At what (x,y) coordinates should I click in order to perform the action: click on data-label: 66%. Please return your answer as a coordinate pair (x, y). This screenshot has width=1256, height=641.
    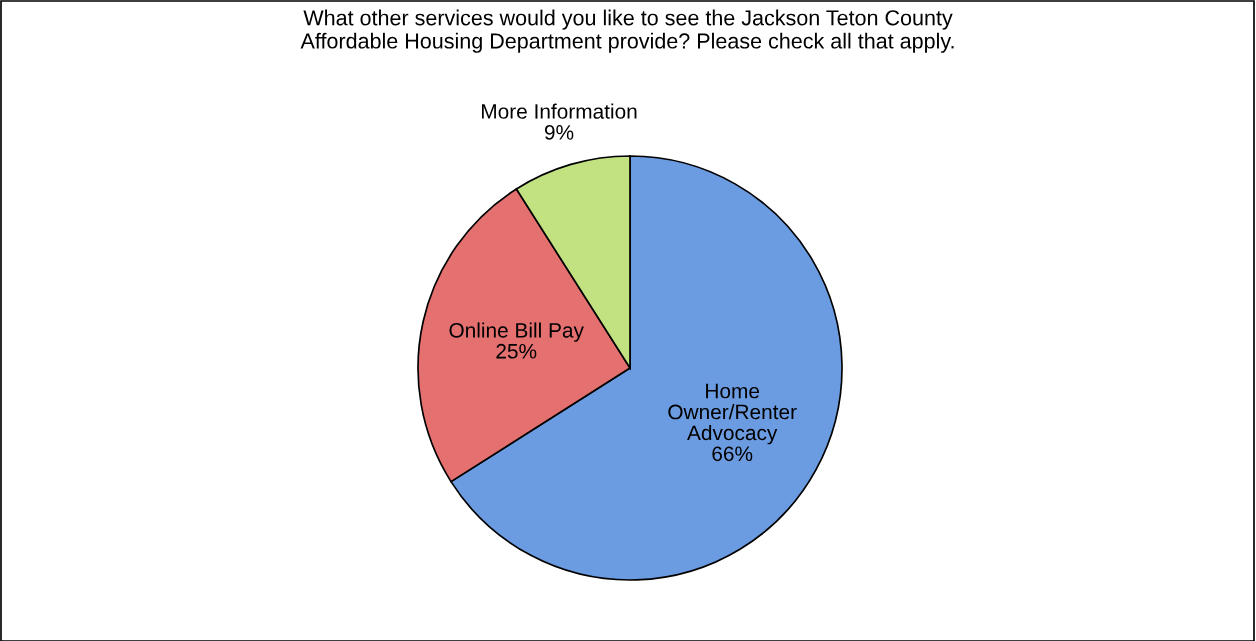
    Looking at the image, I should click on (732, 454).